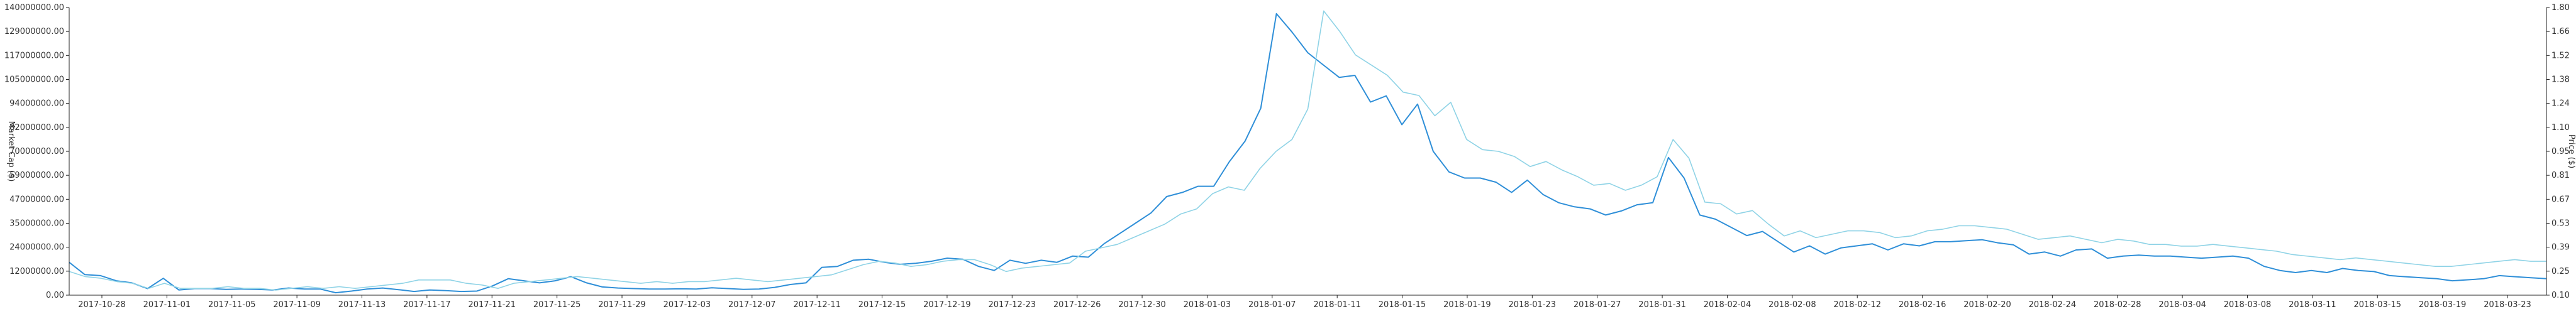 This screenshot has height=314, width=2576. Describe the element at coordinates (1077, 305) in the screenshot. I see `x-tick-label: 2017-12-26` at that location.